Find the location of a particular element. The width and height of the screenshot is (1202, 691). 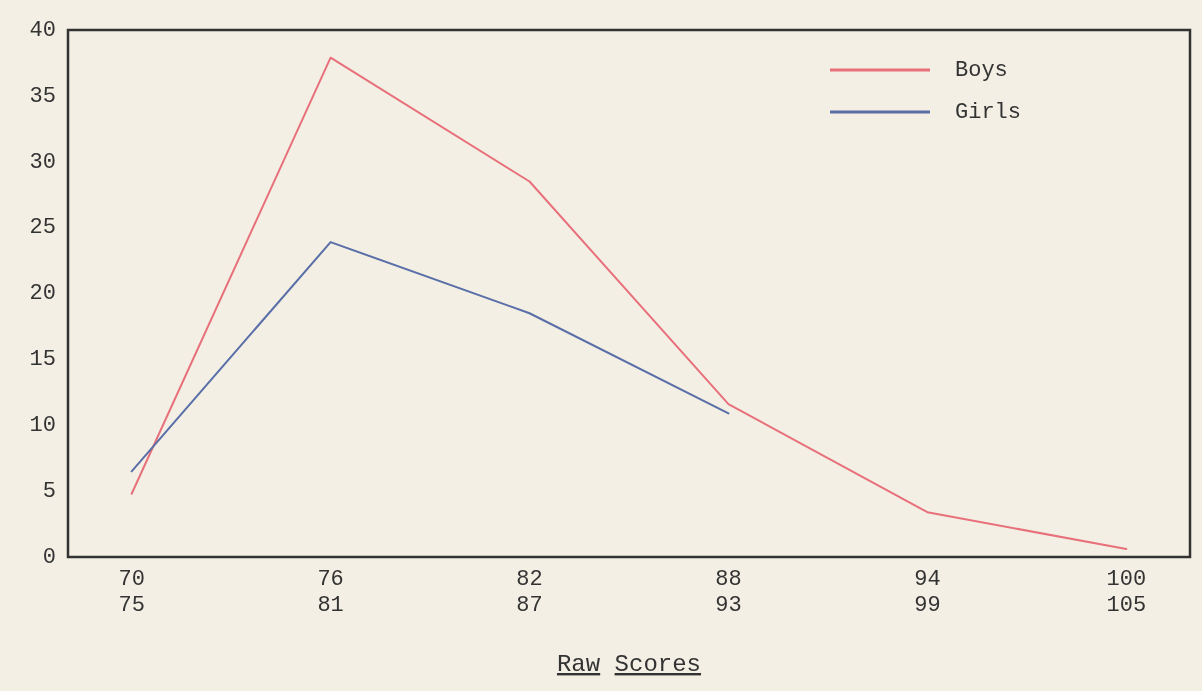

y-tick-label: 15 is located at coordinates (42, 360).